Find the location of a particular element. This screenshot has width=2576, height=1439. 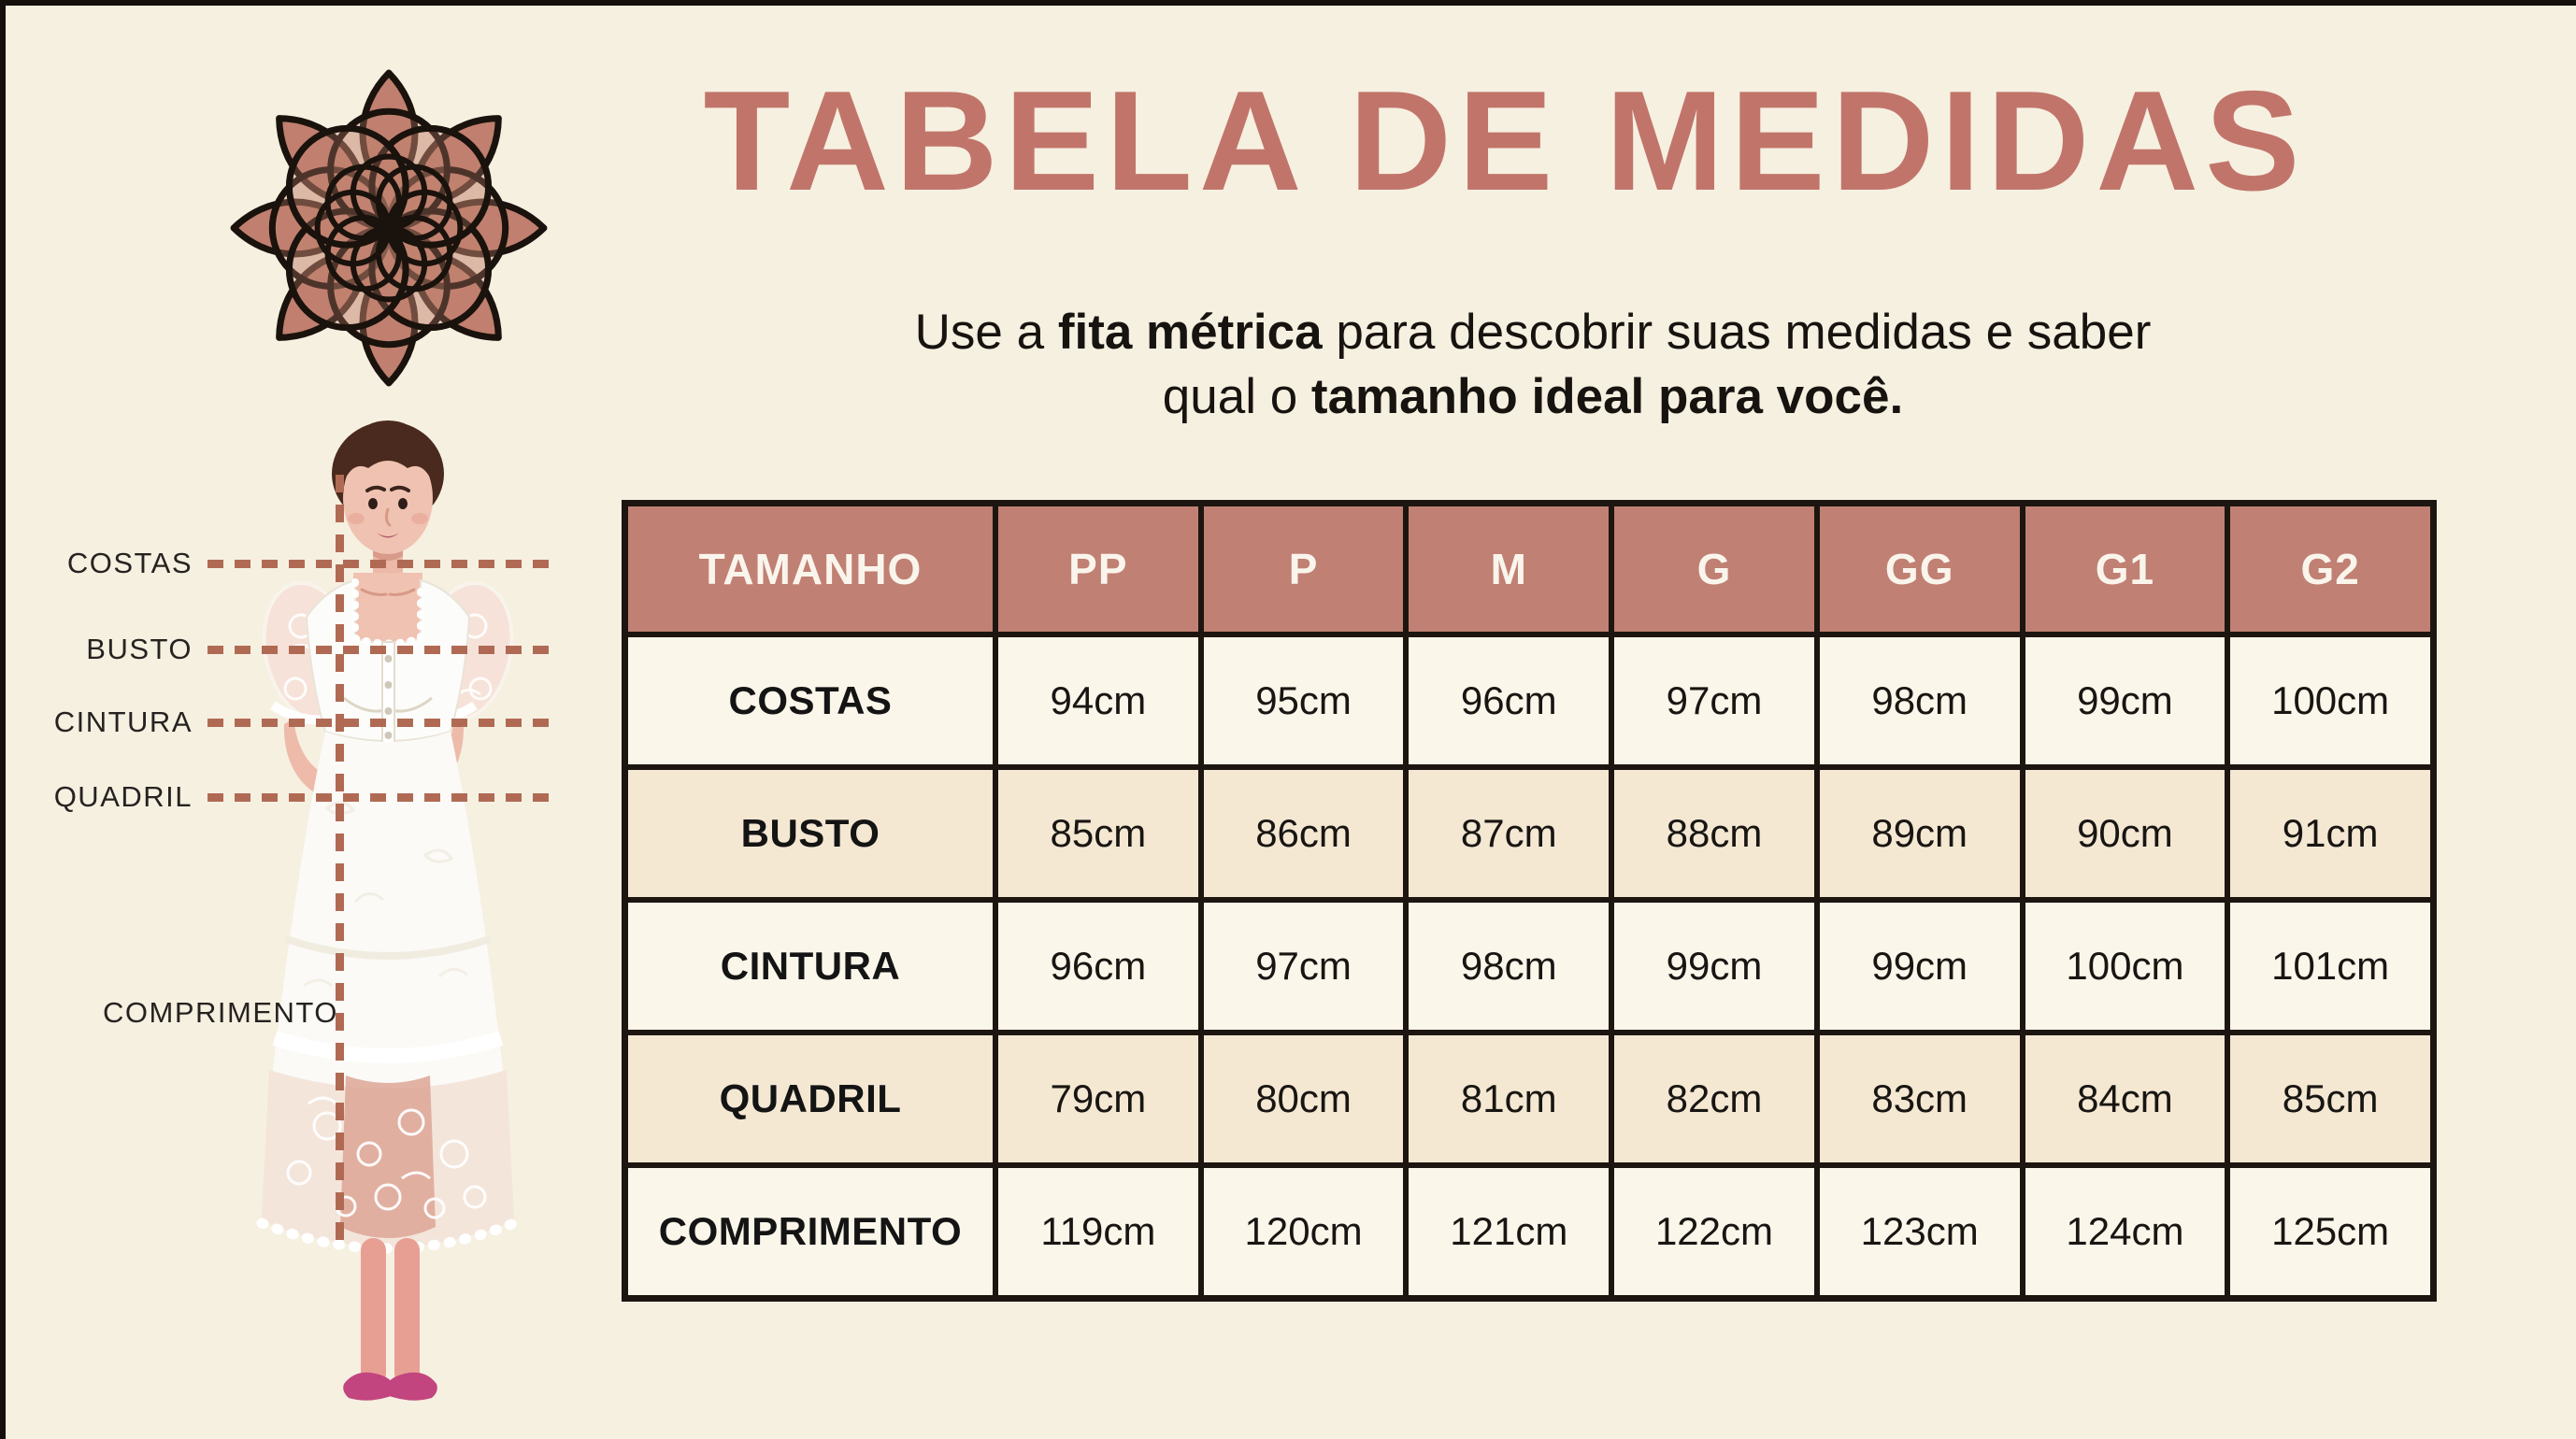

size-table-header-g1: G1 is located at coordinates (2125, 569).